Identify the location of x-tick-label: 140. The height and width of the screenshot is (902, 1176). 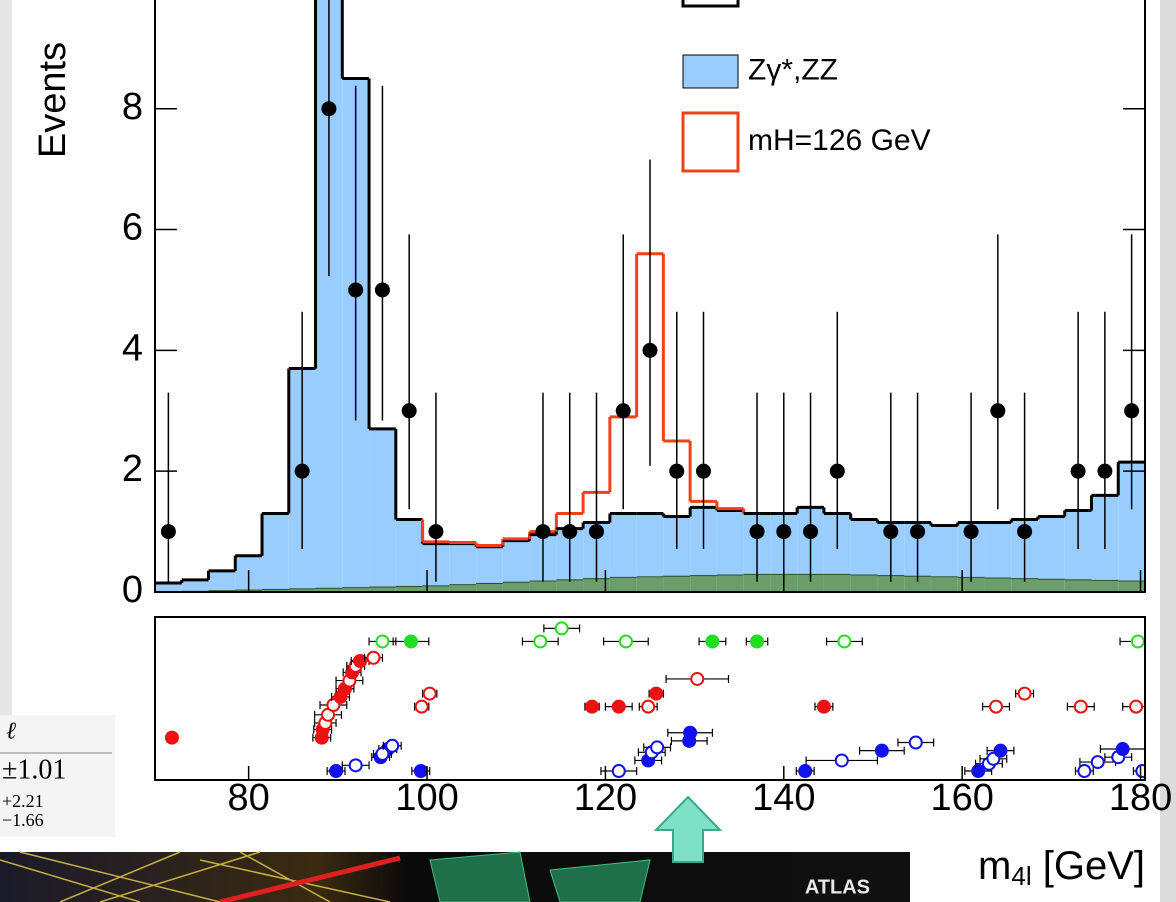
(783, 798).